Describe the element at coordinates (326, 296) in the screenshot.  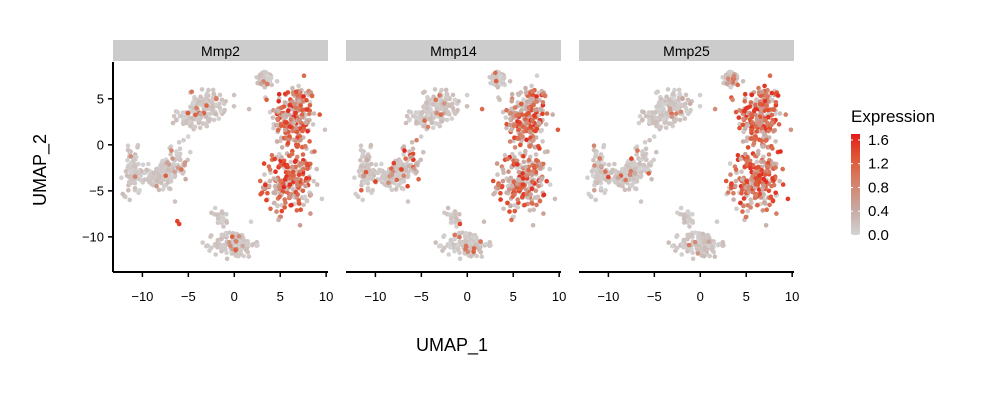
I see `x-tick-label: 10` at that location.